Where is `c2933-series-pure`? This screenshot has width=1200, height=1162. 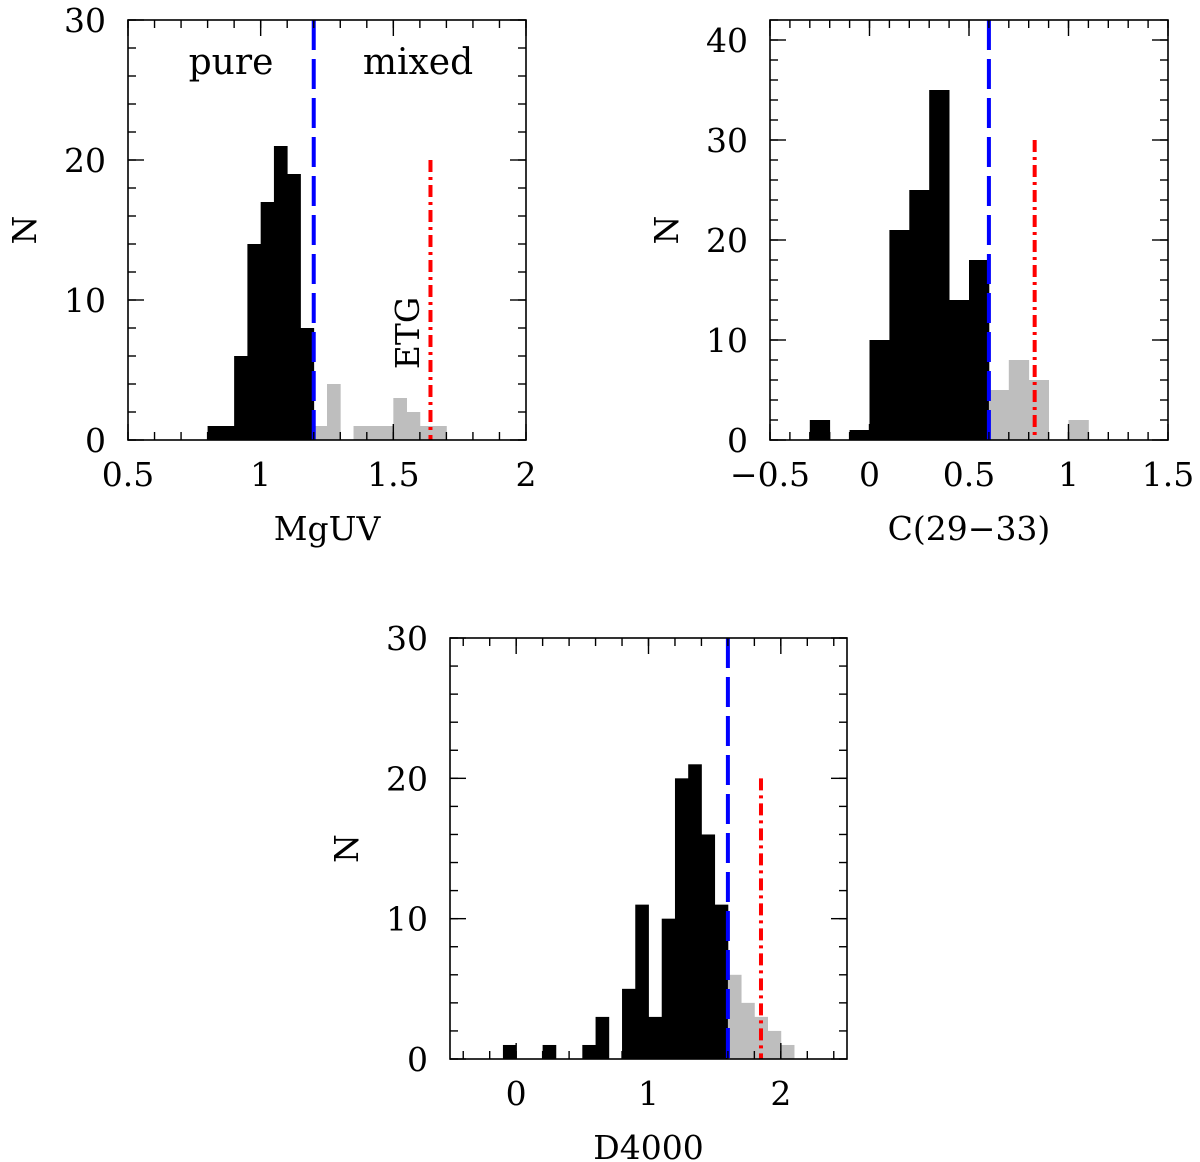 c2933-series-pure is located at coordinates (899, 265).